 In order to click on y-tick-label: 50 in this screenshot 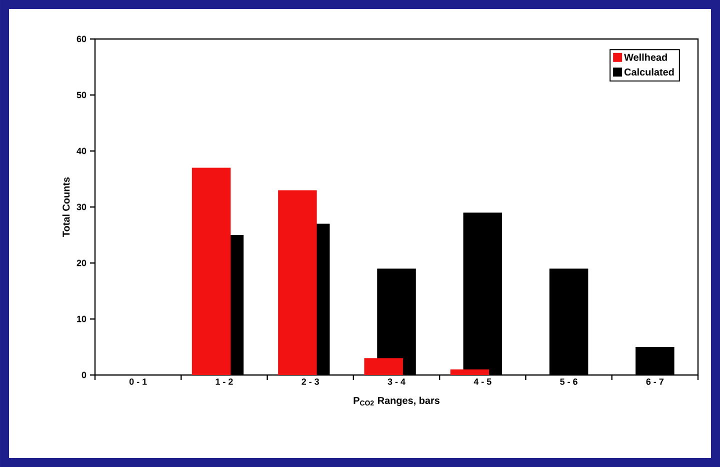, I will do `click(81, 95)`.